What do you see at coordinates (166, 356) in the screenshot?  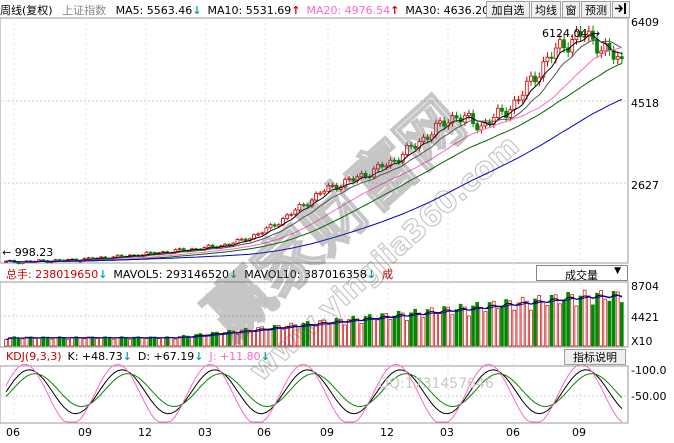 I see `kdj-label-text: D: +67.19` at bounding box center [166, 356].